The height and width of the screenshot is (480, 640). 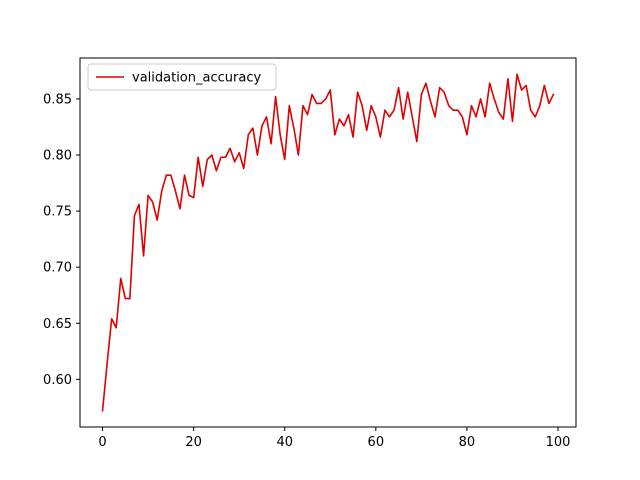 I want to click on y-tick-label: 0.80, so click(x=57, y=156).